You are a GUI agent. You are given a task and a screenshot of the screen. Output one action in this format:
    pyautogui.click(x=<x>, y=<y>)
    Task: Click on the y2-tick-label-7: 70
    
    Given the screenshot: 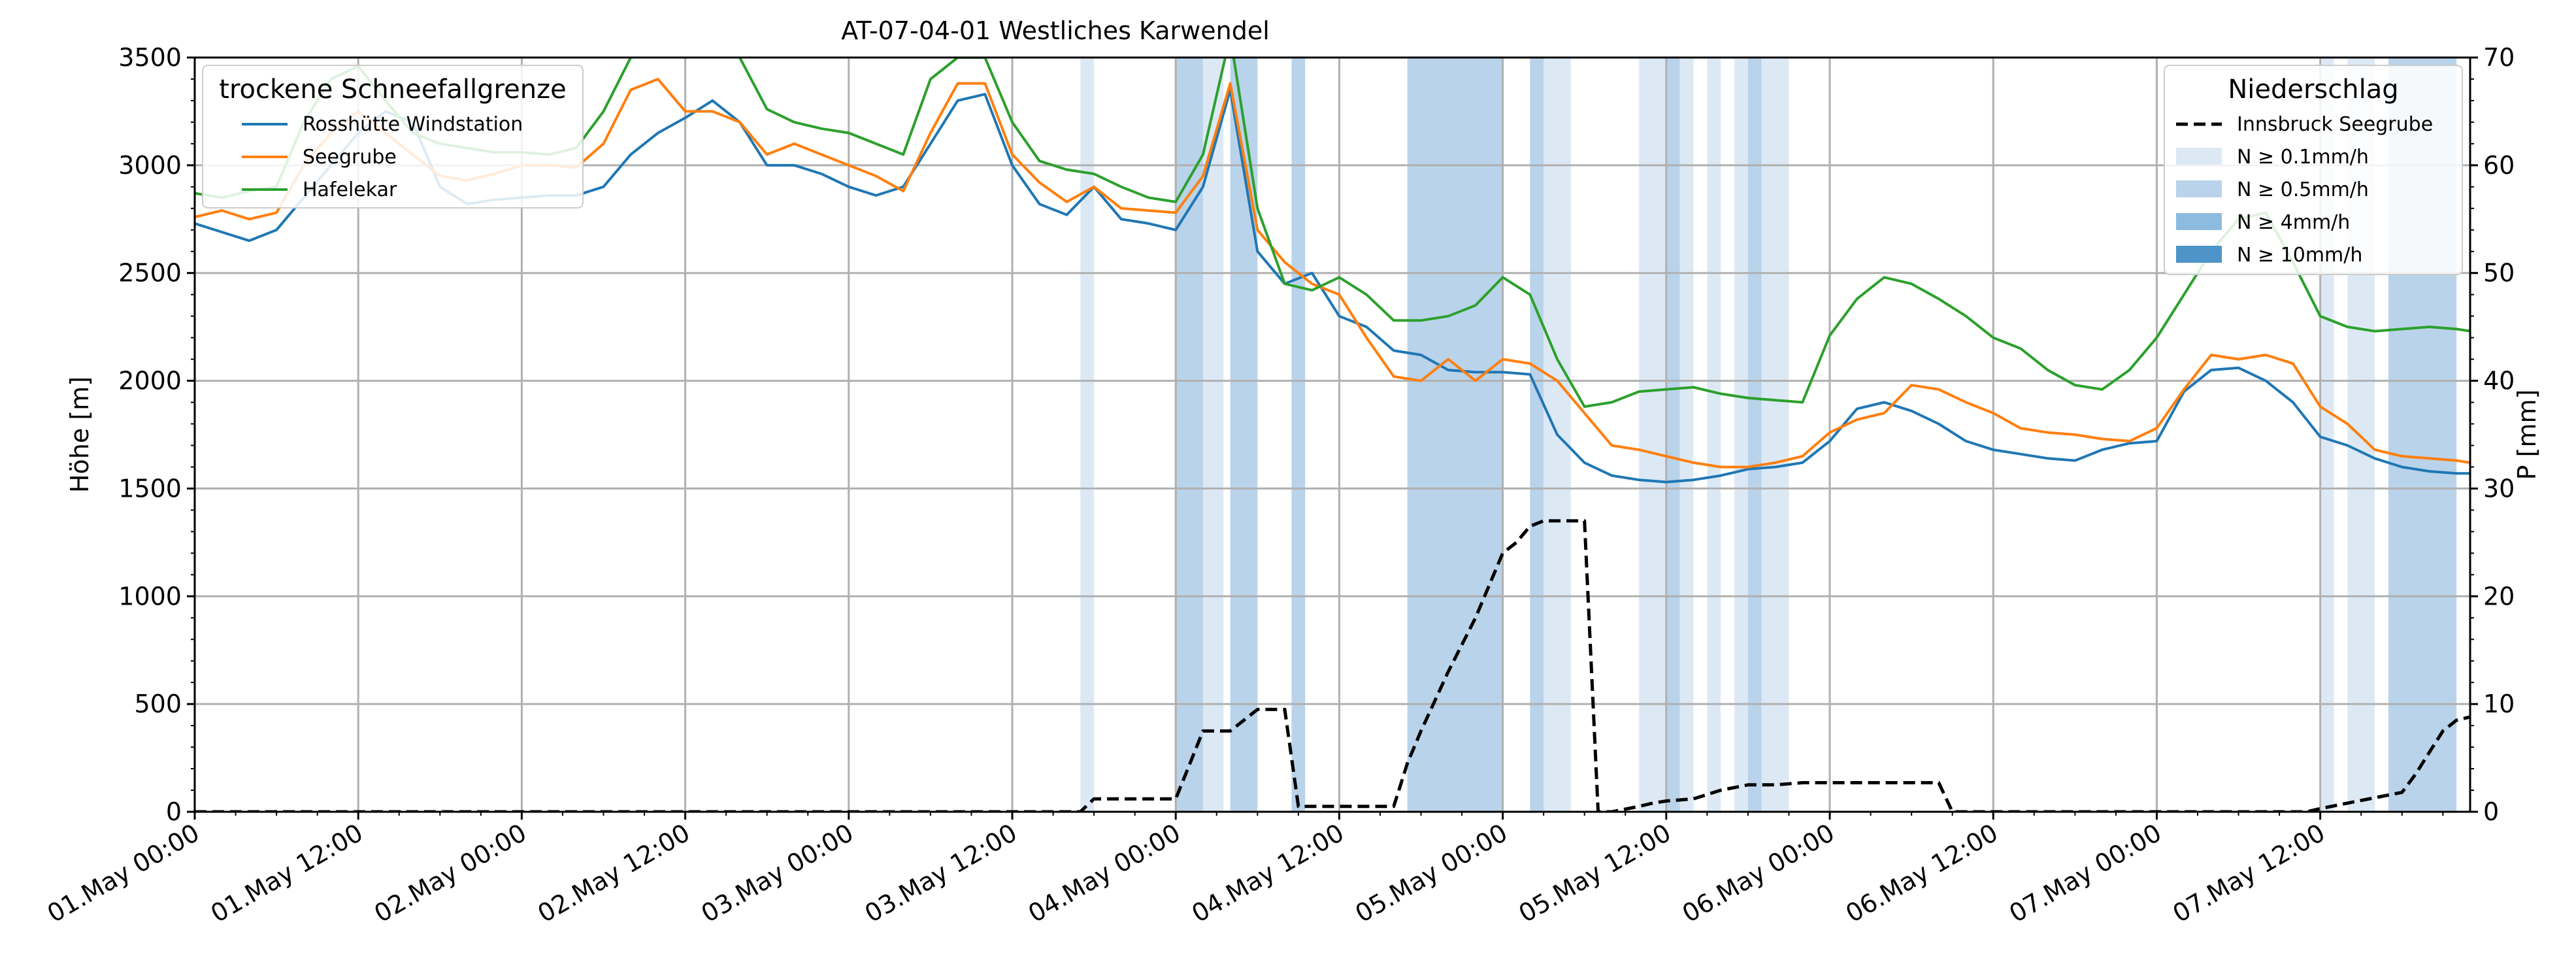 What is the action you would take?
    pyautogui.click(x=2499, y=57)
    